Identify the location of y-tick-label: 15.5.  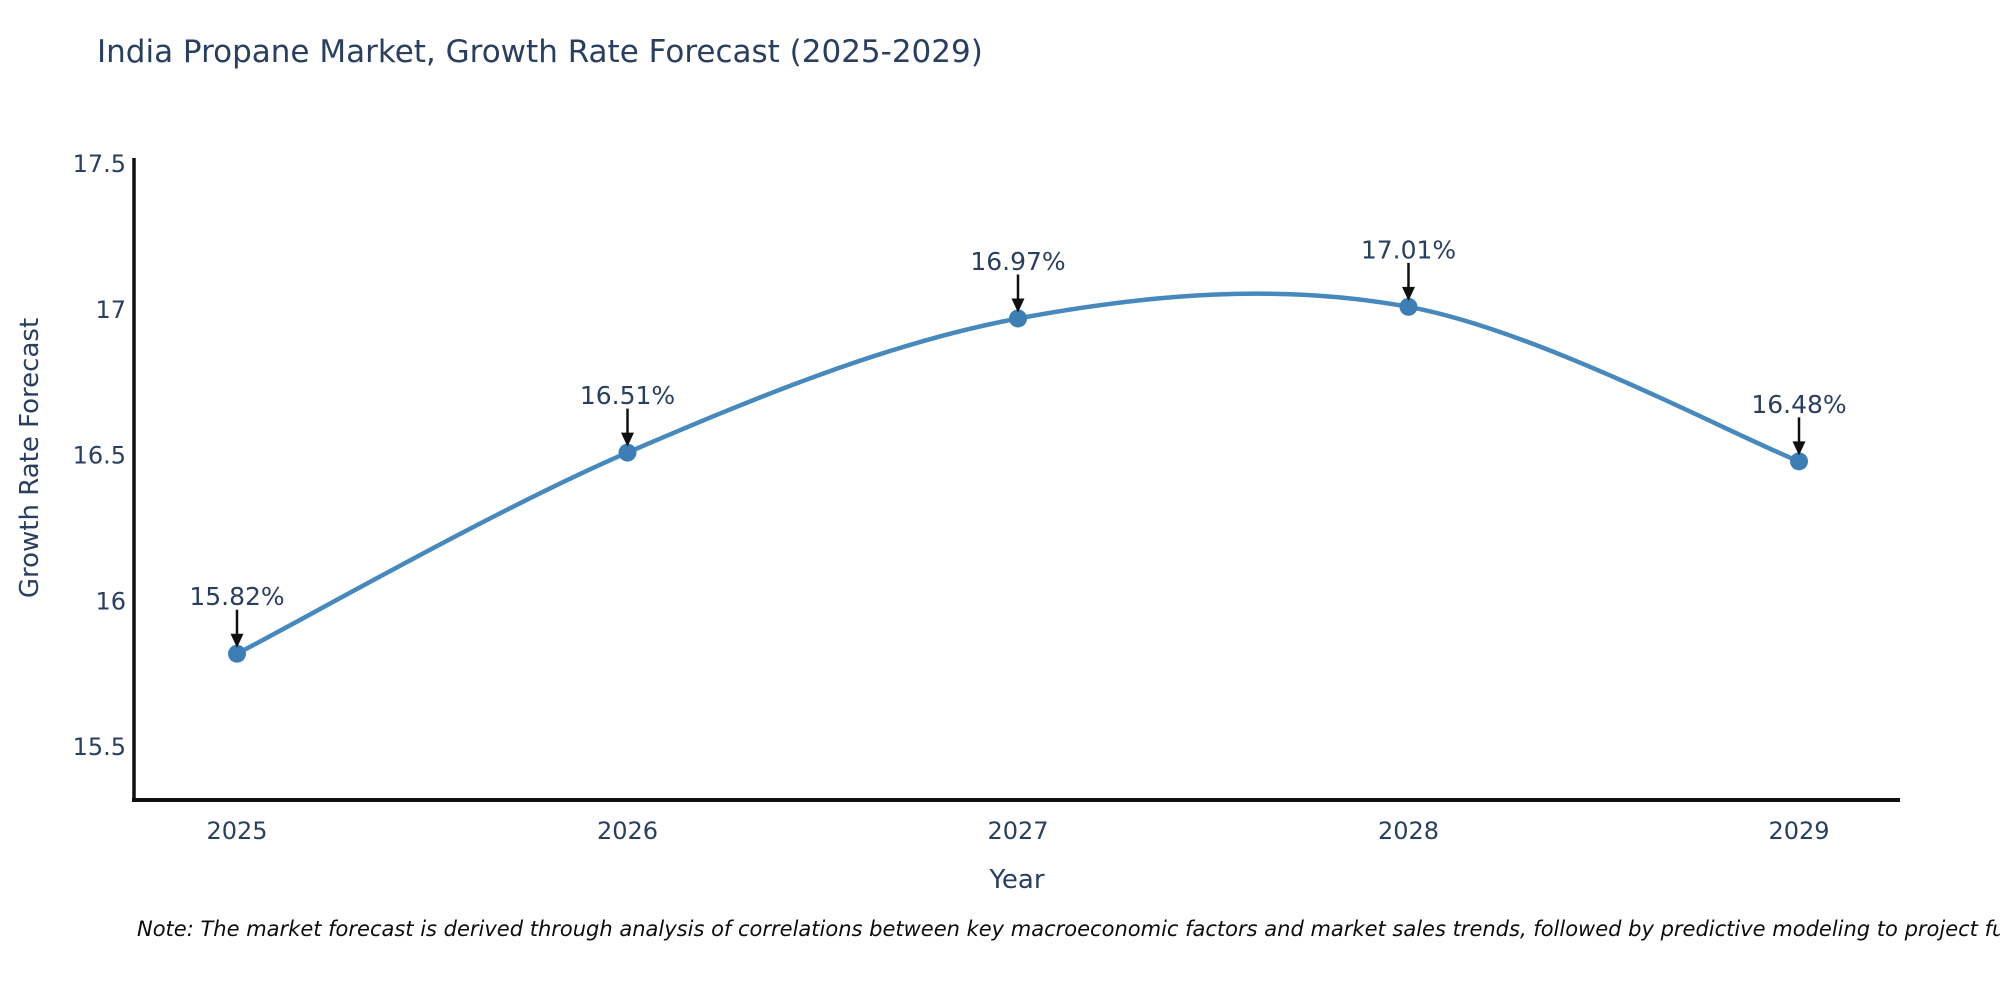
(99, 747).